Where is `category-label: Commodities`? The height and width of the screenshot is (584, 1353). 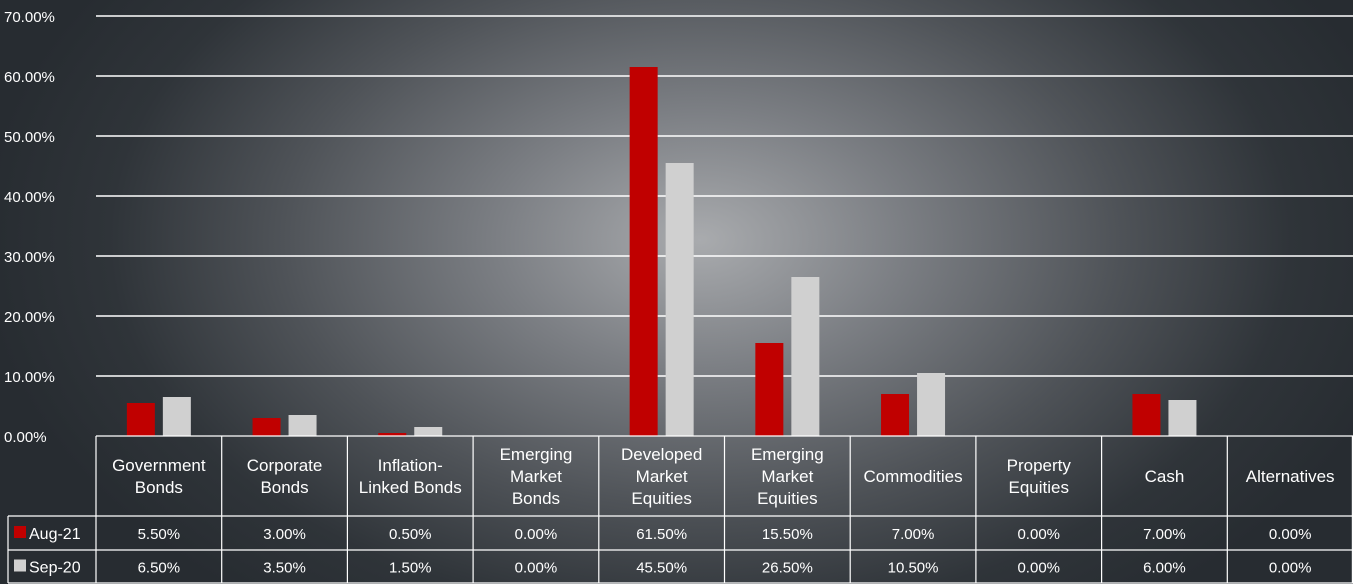 category-label: Commodities is located at coordinates (912, 476).